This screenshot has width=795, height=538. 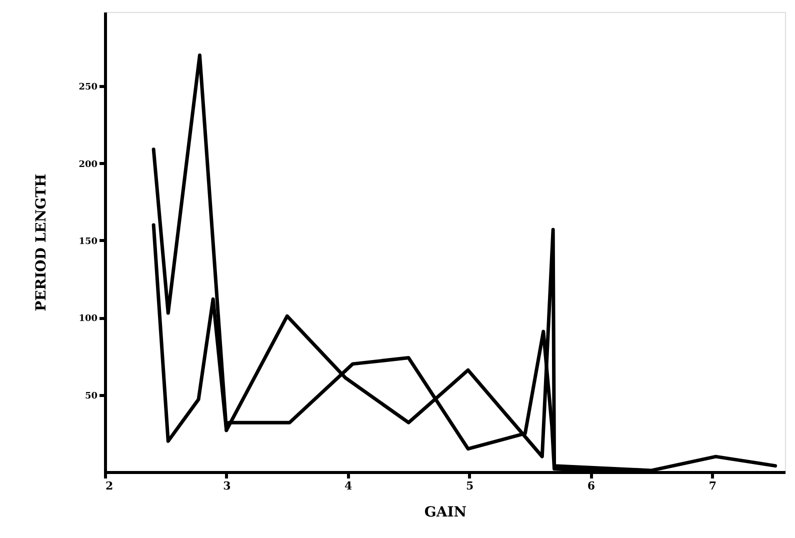 What do you see at coordinates (445, 512) in the screenshot?
I see `x-axis-title: GAIN` at bounding box center [445, 512].